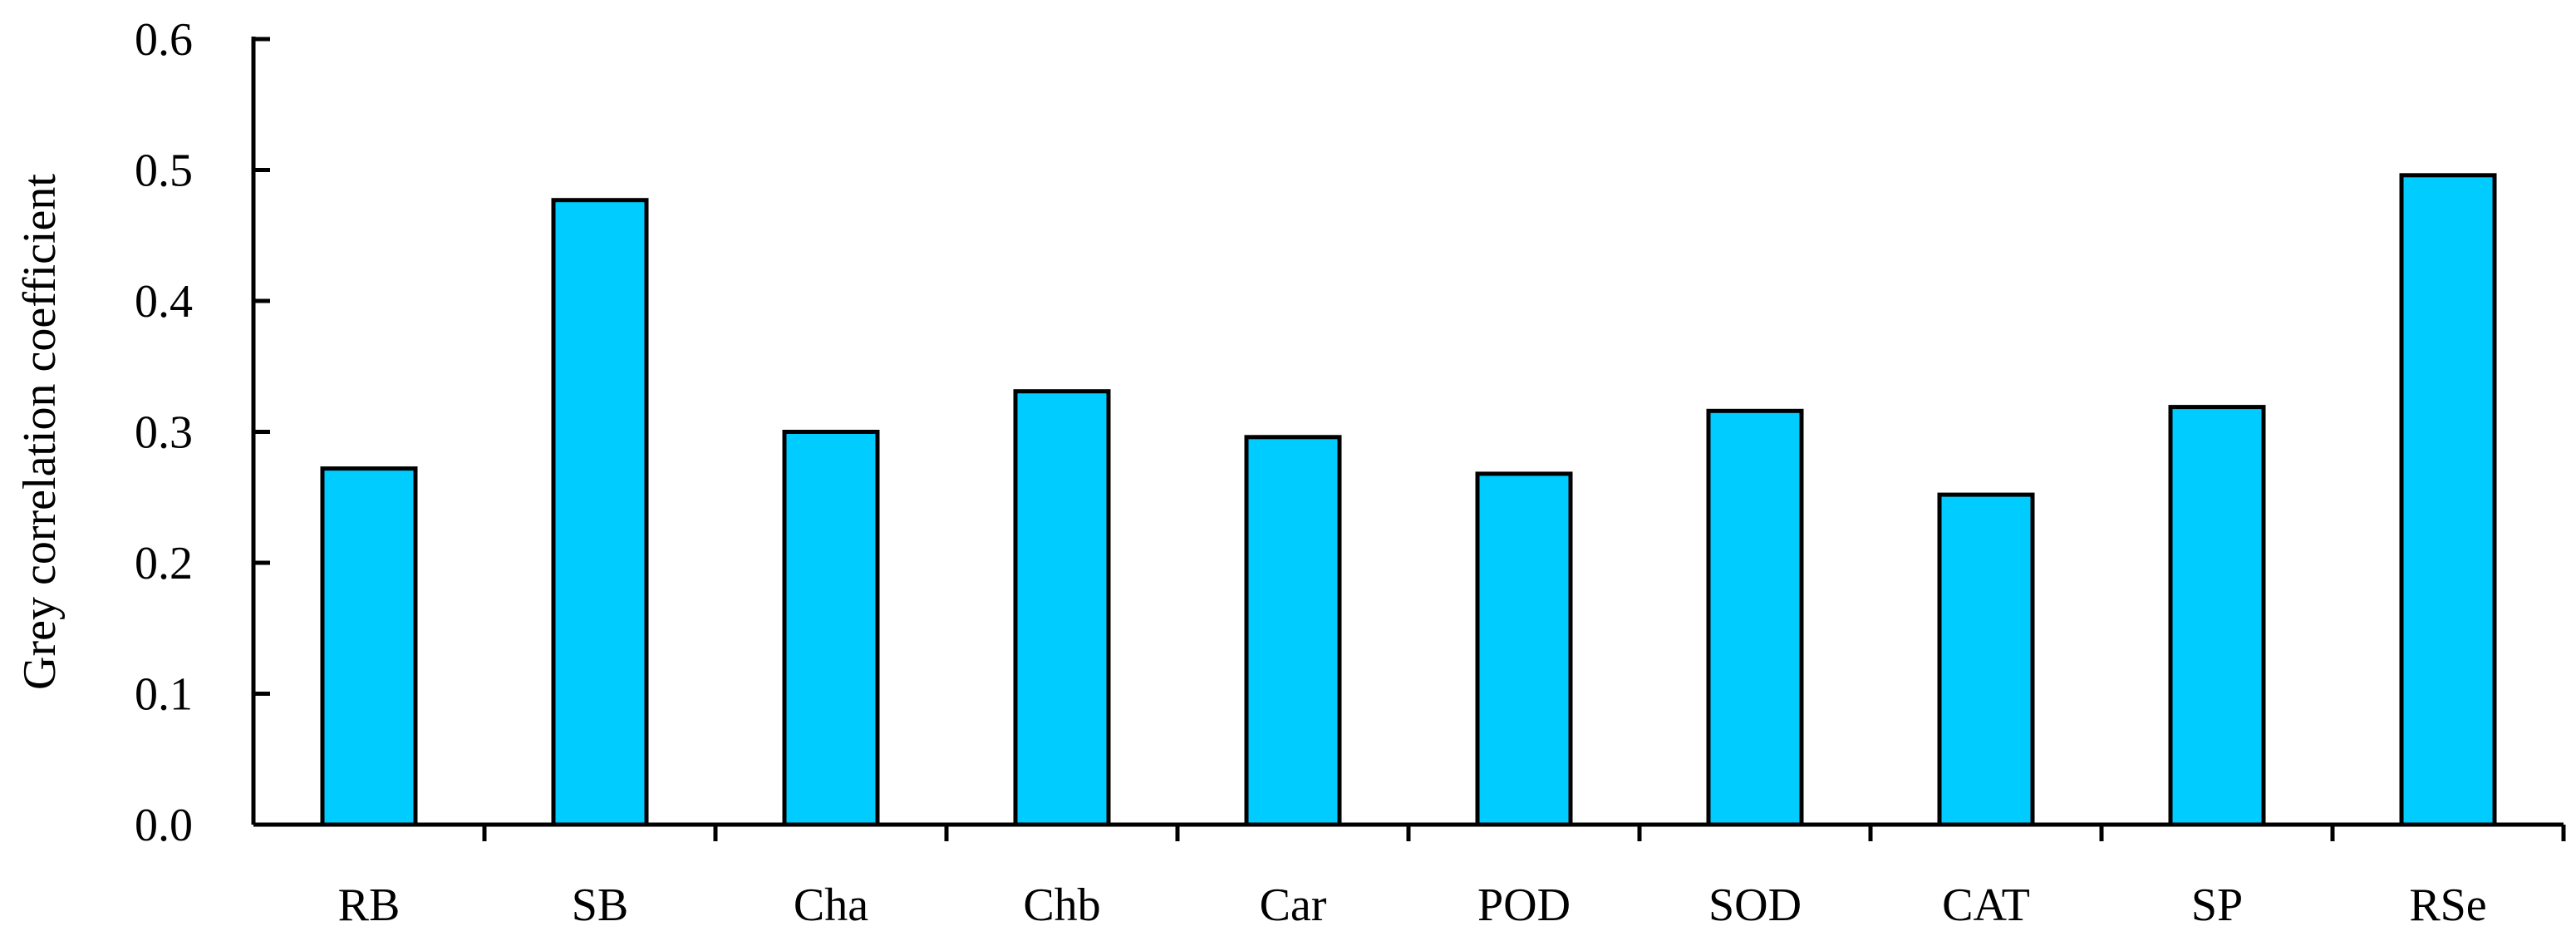  I want to click on bar-sod, so click(1755, 618).